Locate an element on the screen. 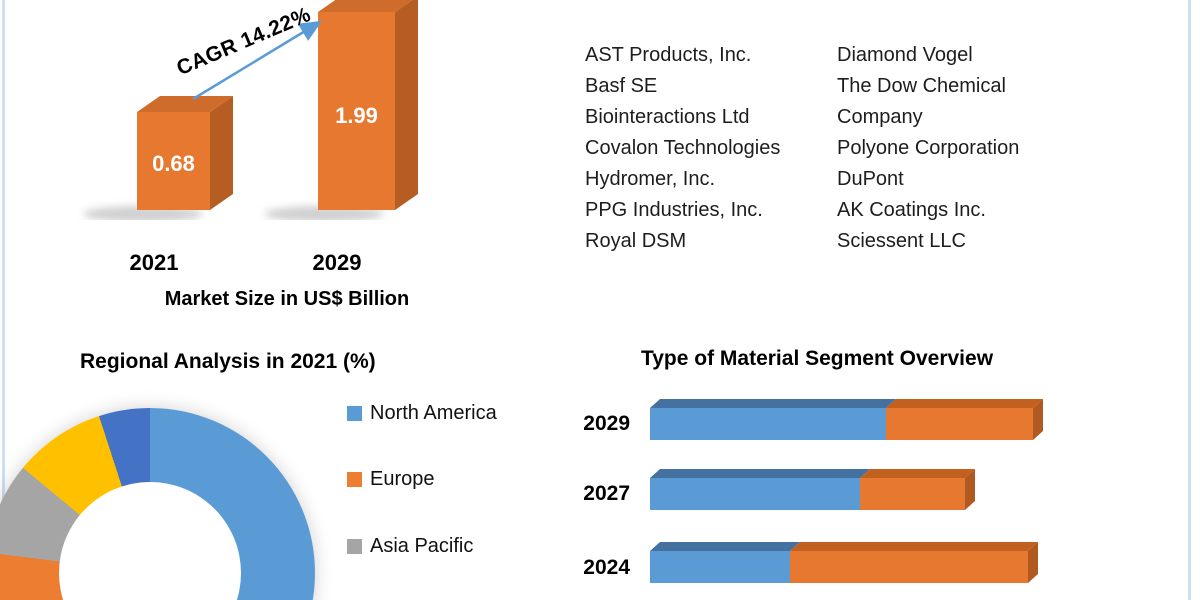 Image resolution: width=1200 pixels, height=600 pixels. legend-item-europe: Europe is located at coordinates (391, 479).